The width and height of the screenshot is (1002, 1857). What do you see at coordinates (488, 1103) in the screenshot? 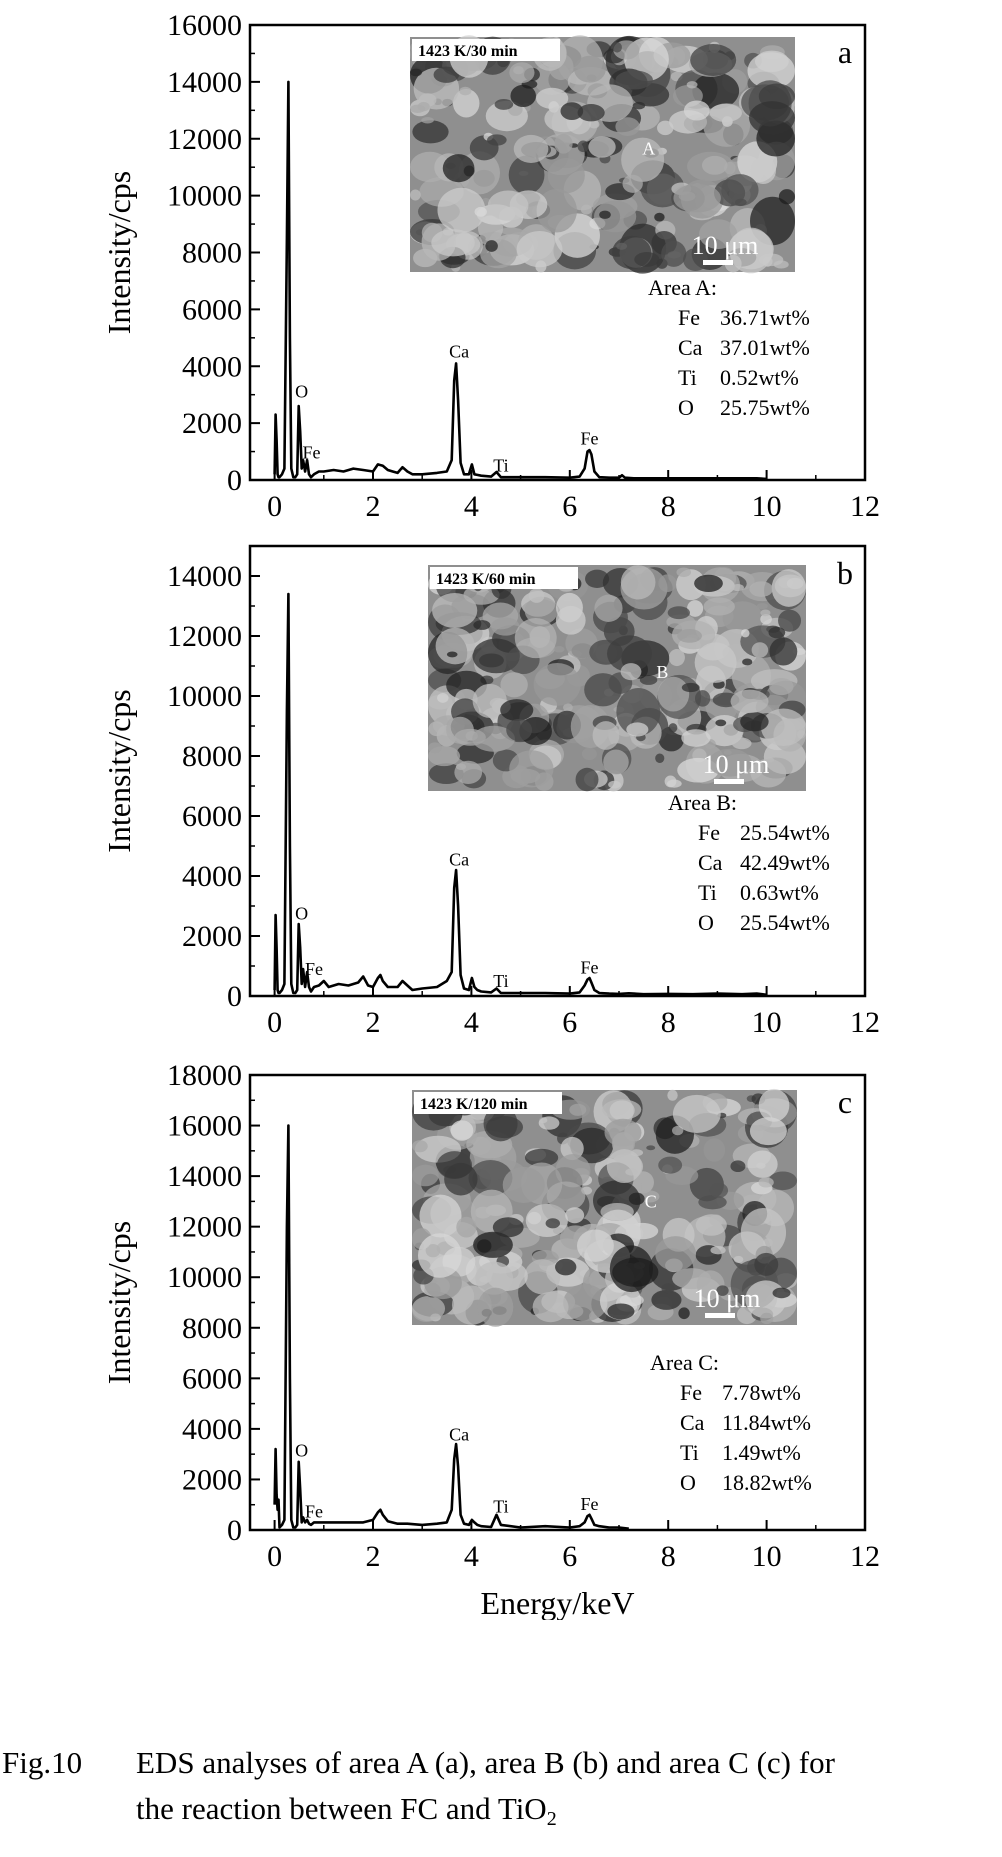
I see `inset-tag-box` at bounding box center [488, 1103].